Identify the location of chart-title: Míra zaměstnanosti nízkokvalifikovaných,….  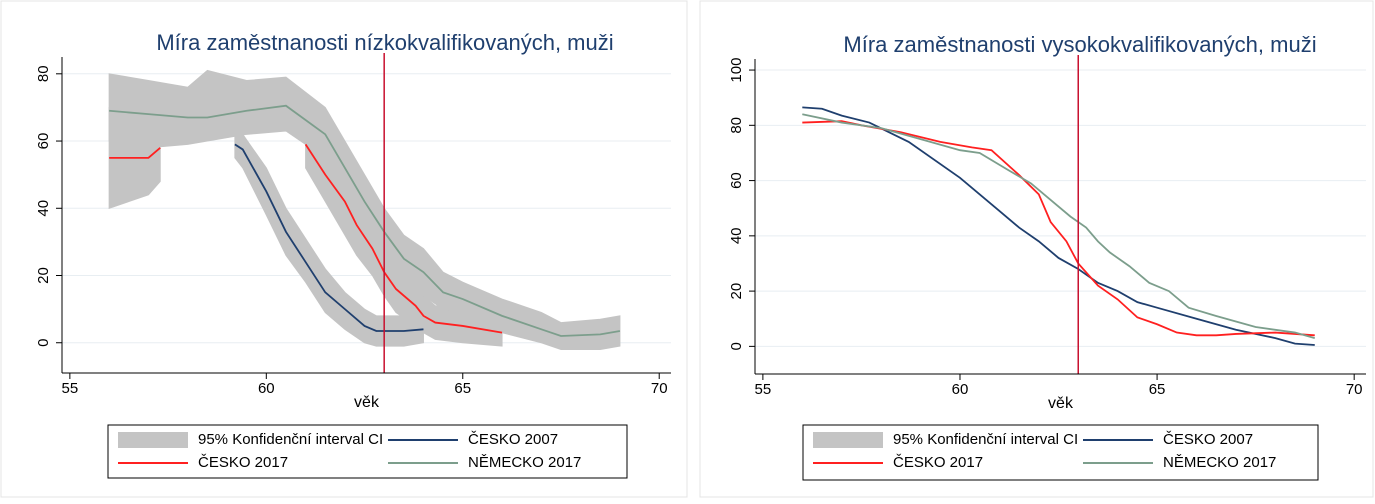
(384, 42).